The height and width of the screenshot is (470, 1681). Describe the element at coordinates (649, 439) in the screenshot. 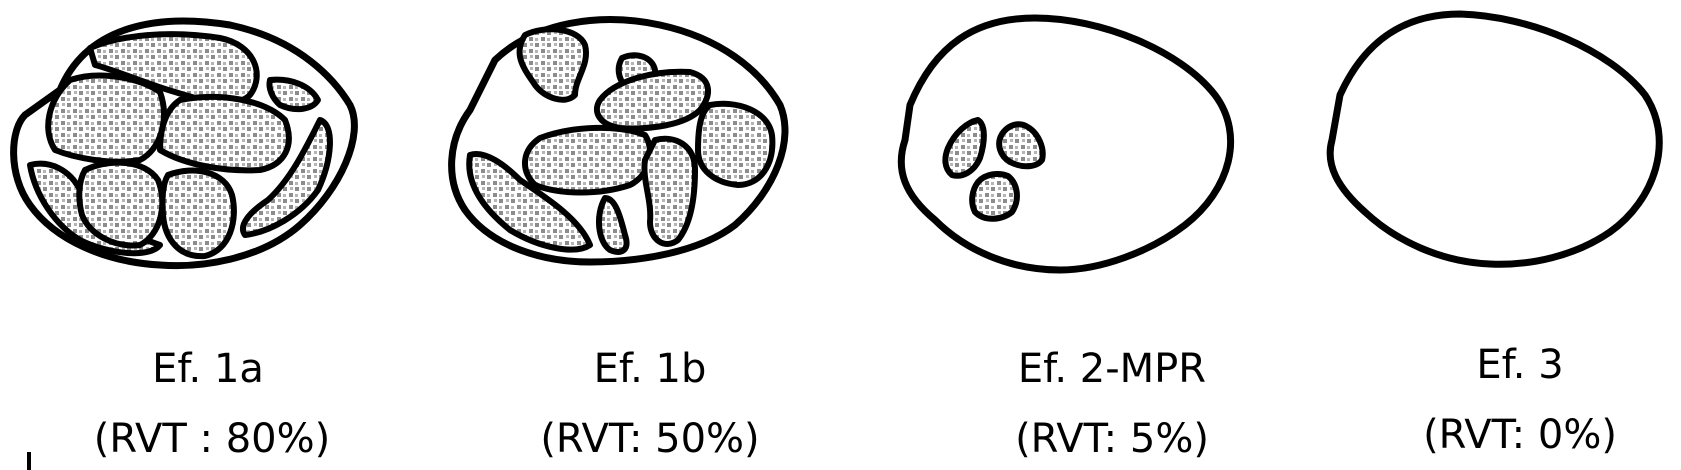

I see `caption-subtitle-1b: (RVT: 50%)` at that location.